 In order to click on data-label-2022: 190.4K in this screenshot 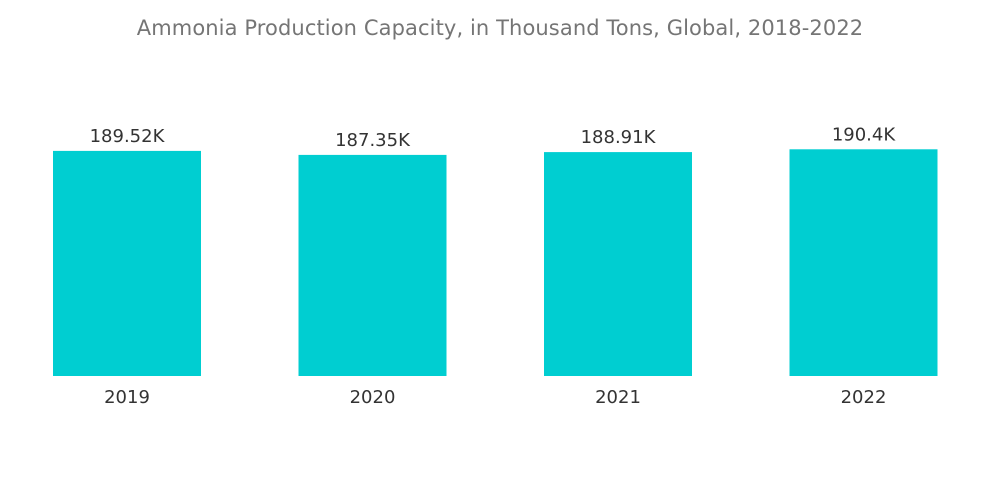, I will do `click(864, 134)`.